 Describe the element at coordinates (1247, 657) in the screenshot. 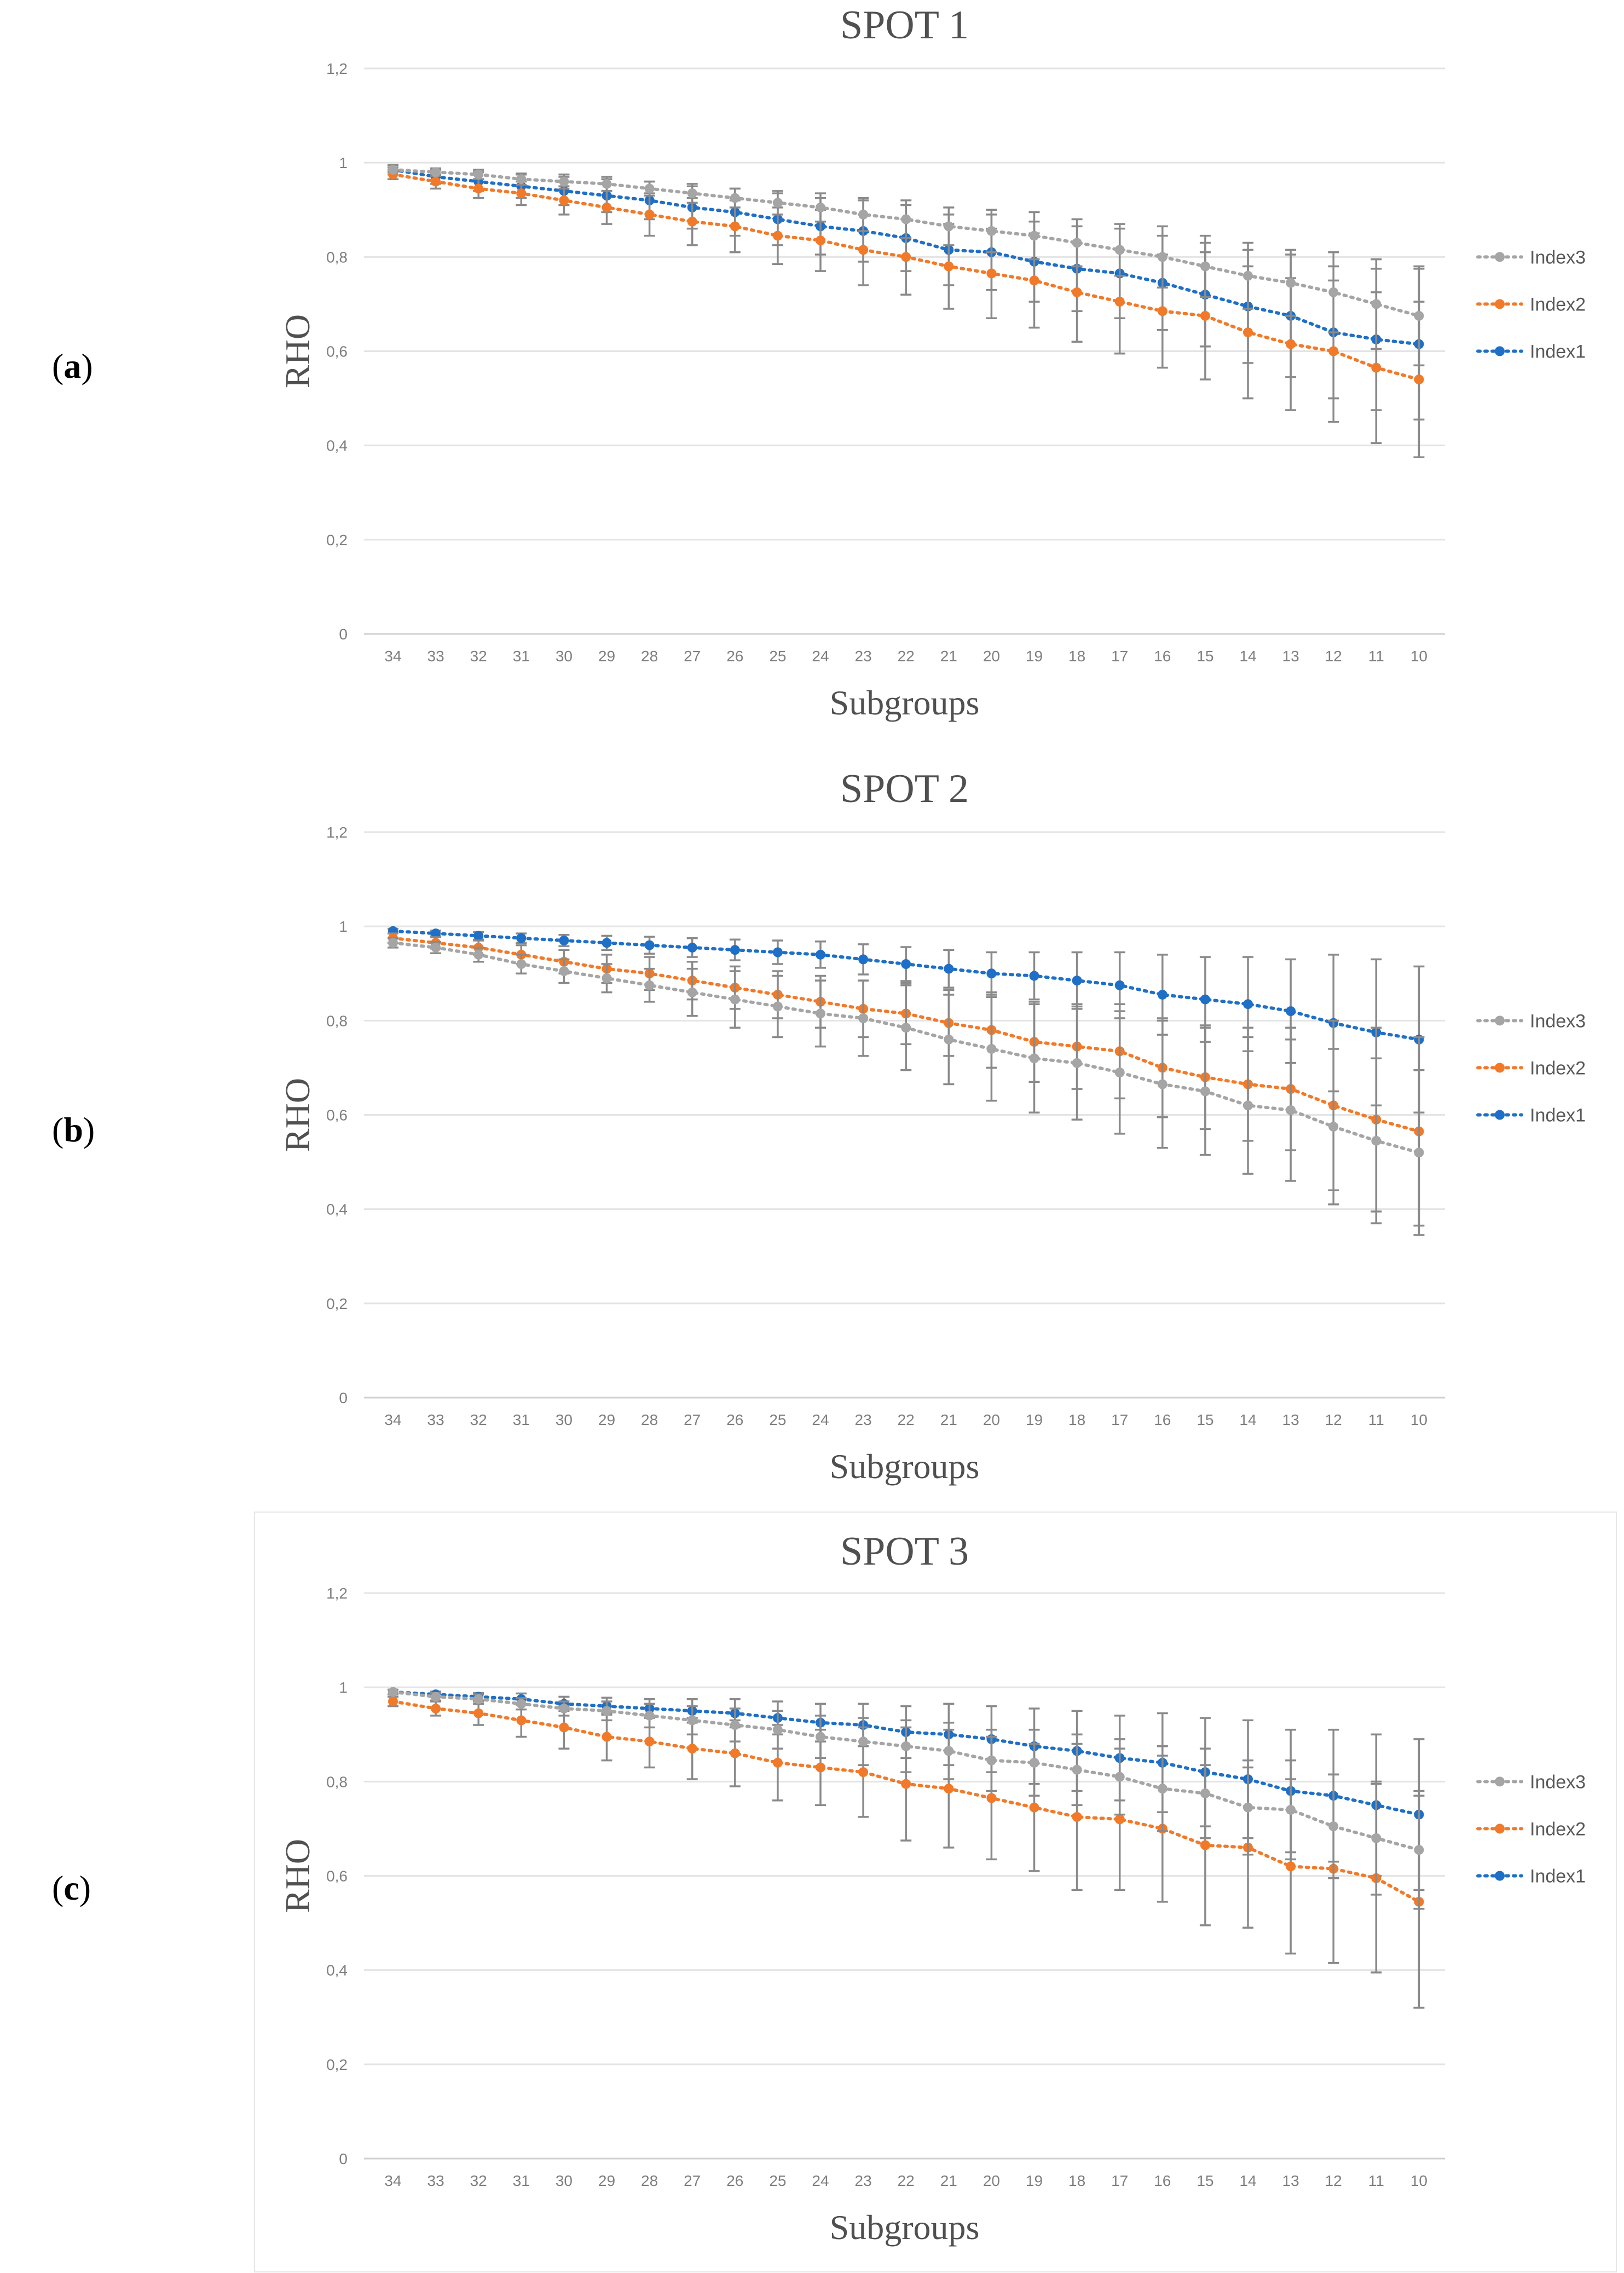

I see `x-tick-label: 14` at that location.